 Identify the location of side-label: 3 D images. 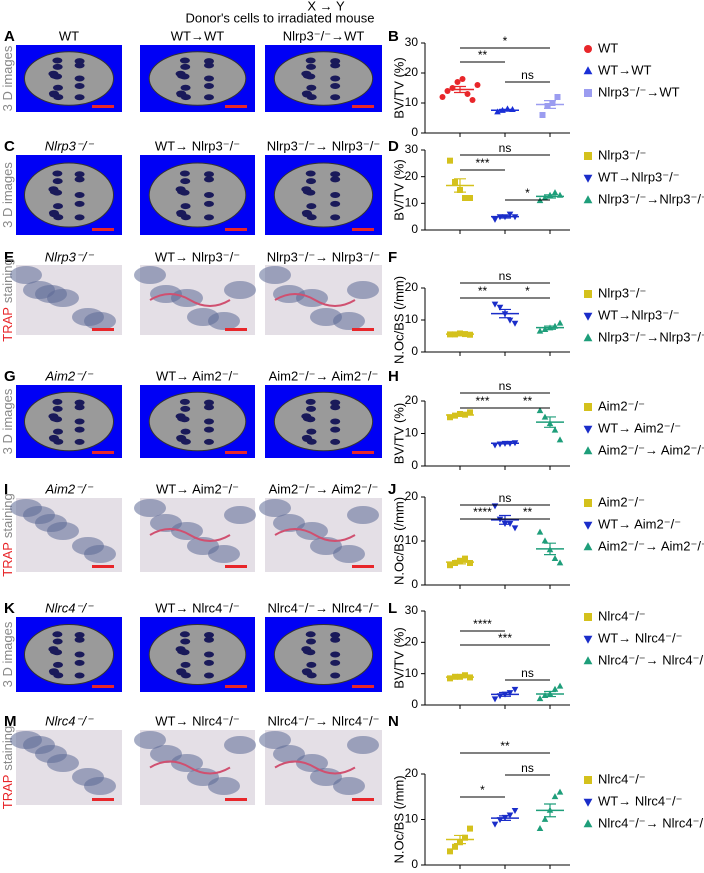
(7, 654).